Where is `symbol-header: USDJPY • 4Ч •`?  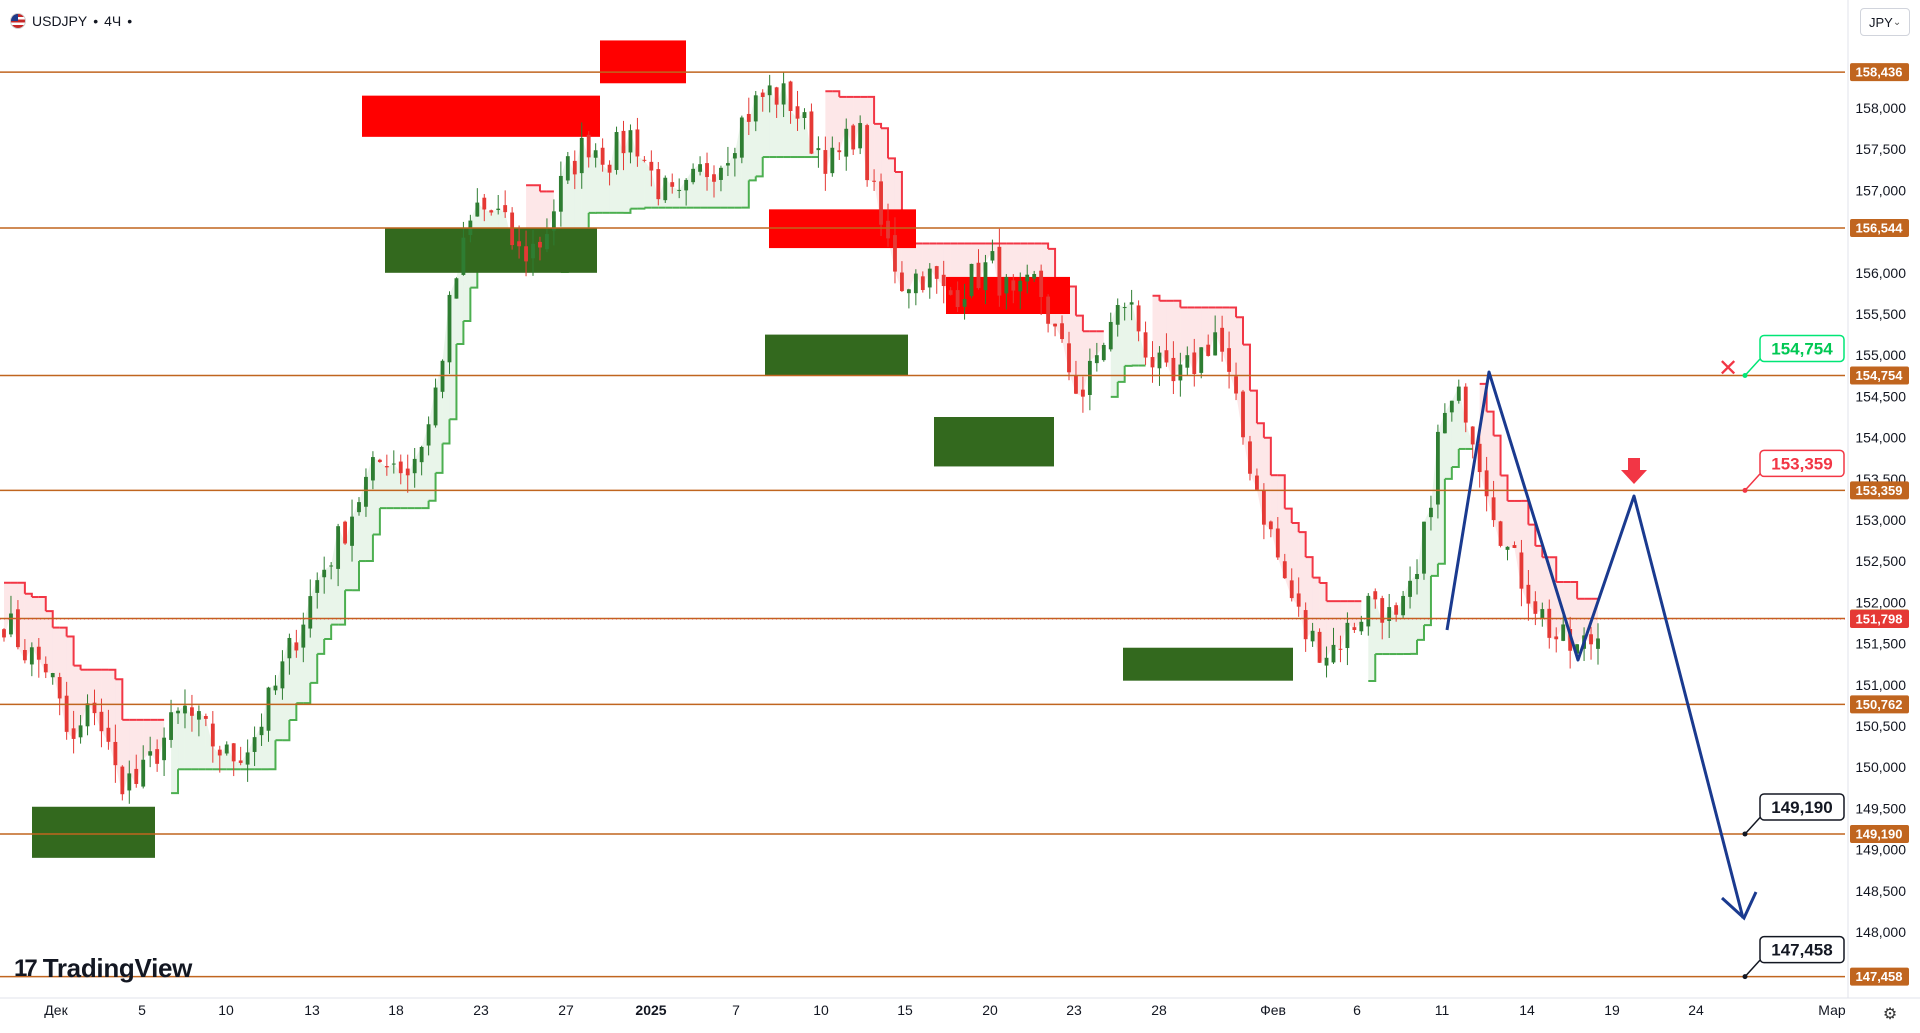
symbol-header: USDJPY • 4Ч • is located at coordinates (71, 21).